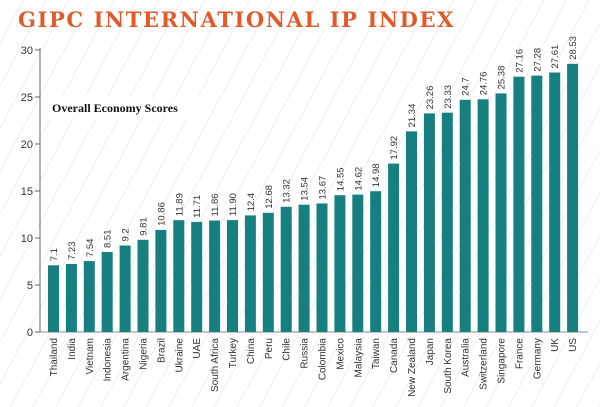  Describe the element at coordinates (236, 19) in the screenshot. I see `chart-title: GIPC INTERNATIONAL IP INDEX` at that location.